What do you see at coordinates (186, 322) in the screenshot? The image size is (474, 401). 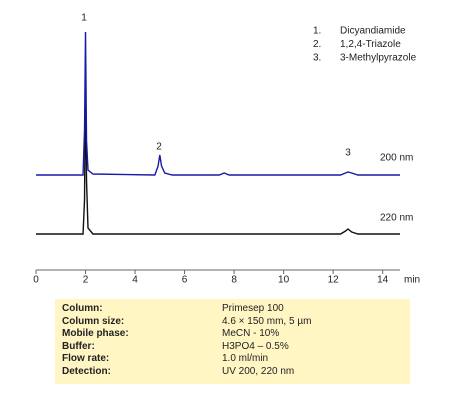 I see `condition-row: Column size: 4.6 × 150 mm, 5 µm` at bounding box center [186, 322].